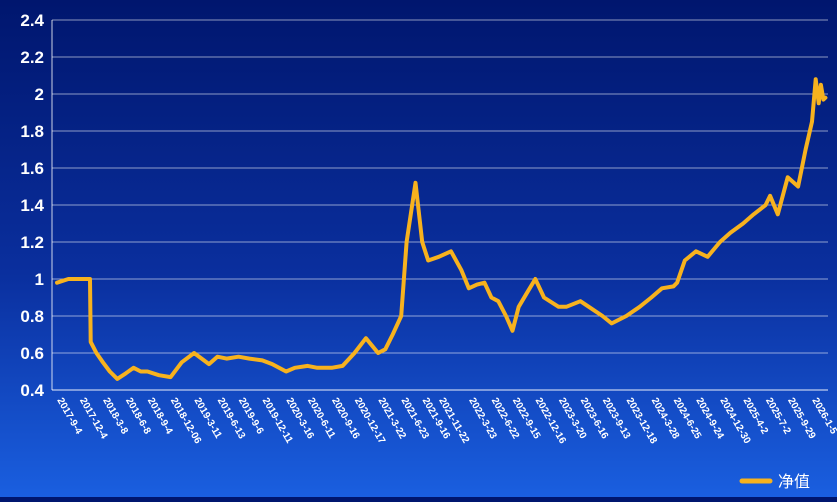 This screenshot has height=502, width=837. I want to click on y-tick-label: 0.8, so click(32, 316).